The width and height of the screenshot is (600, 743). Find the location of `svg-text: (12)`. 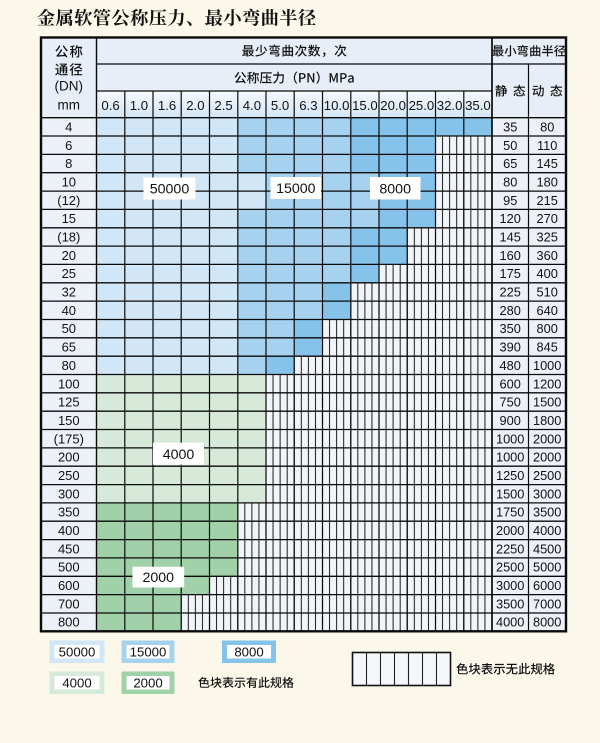

svg-text: (12) is located at coordinates (68, 200).